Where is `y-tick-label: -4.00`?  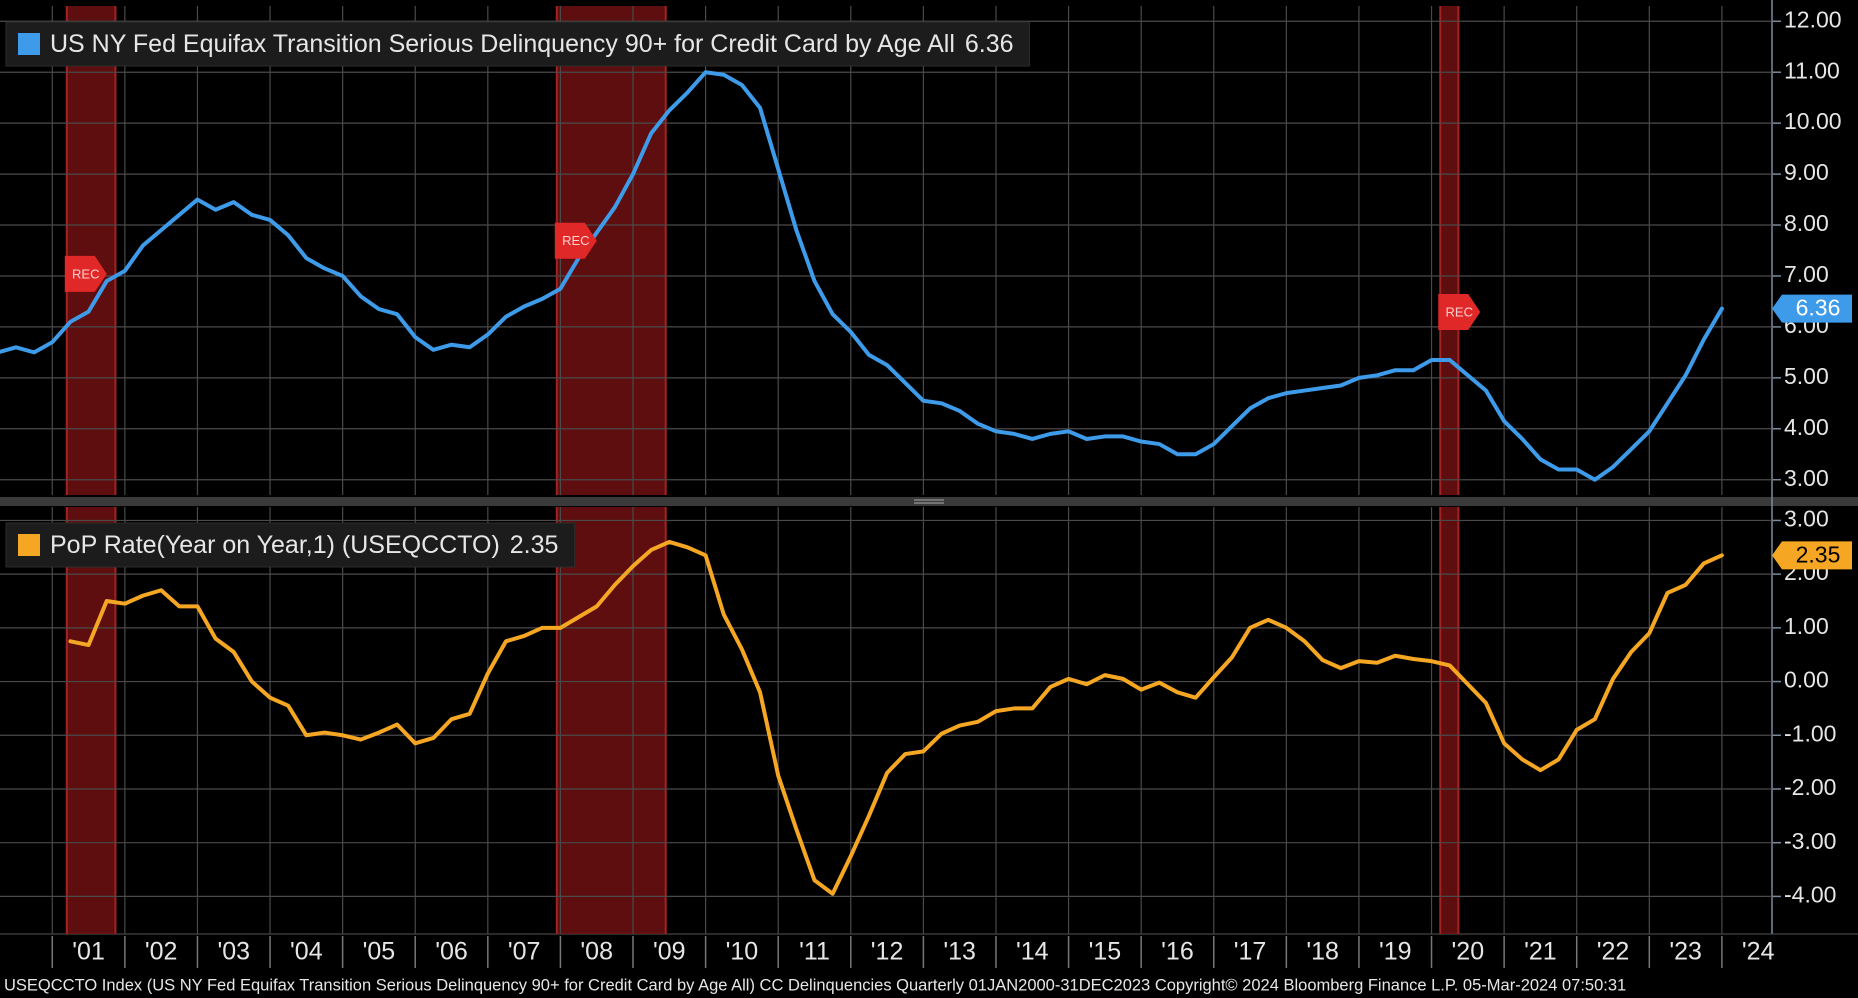
y-tick-label: -4.00 is located at coordinates (1810, 894).